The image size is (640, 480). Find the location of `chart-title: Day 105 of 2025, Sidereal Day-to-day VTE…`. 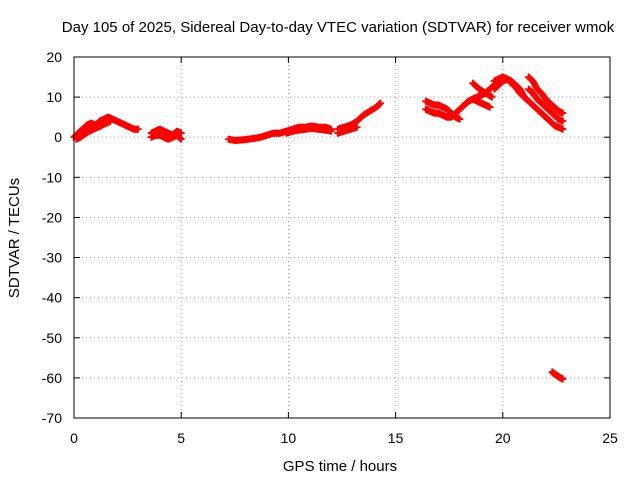

chart-title: Day 105 of 2025, Sidereal Day-to-day VTE… is located at coordinates (338, 27).